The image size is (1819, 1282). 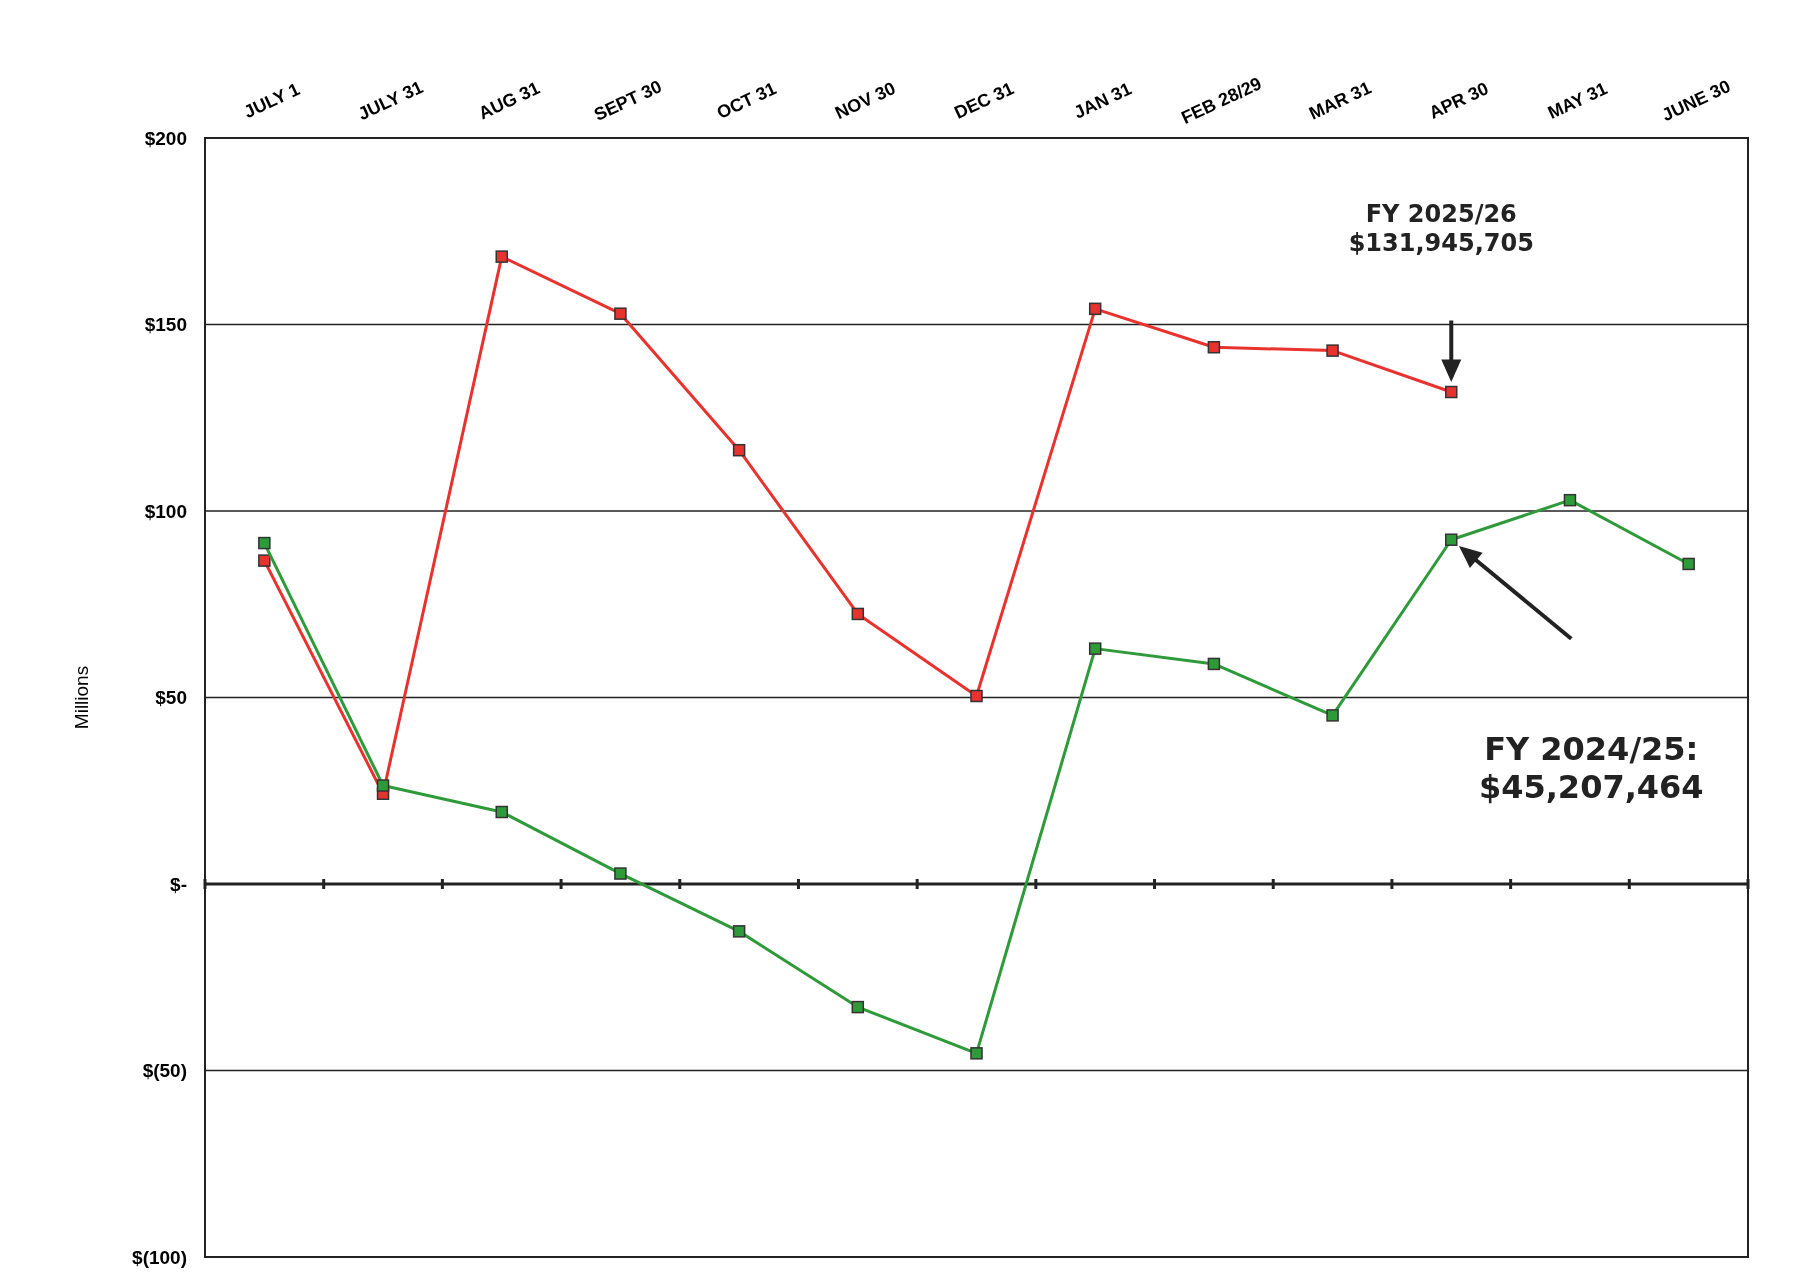 I want to click on x-tick-label: JULY 31, so click(x=390, y=100).